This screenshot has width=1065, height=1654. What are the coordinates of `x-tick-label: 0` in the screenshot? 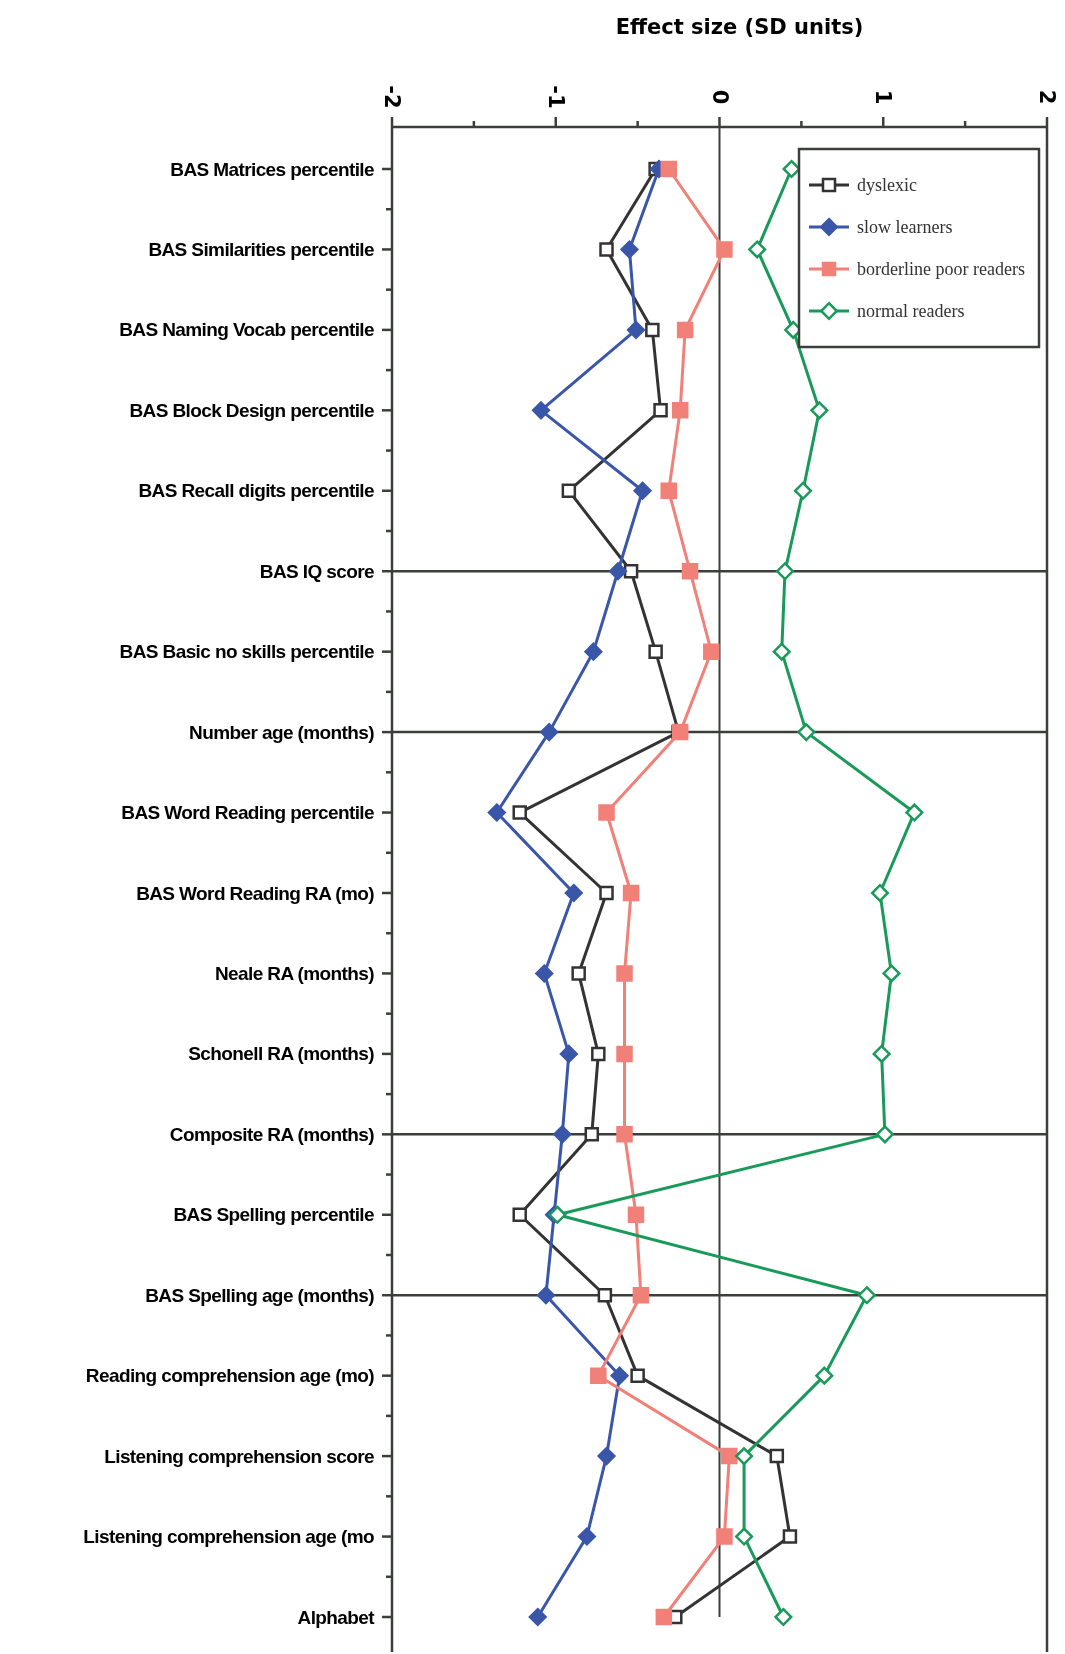 It's located at (719, 97).